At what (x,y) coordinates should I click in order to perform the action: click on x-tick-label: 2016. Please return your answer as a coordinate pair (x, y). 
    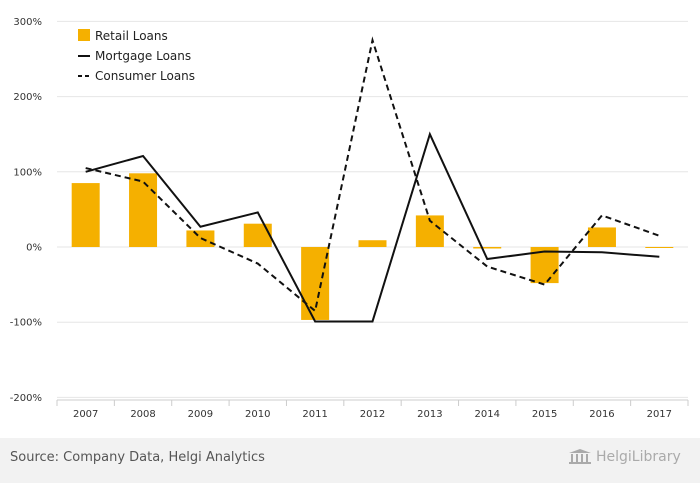
    Looking at the image, I should click on (601, 414).